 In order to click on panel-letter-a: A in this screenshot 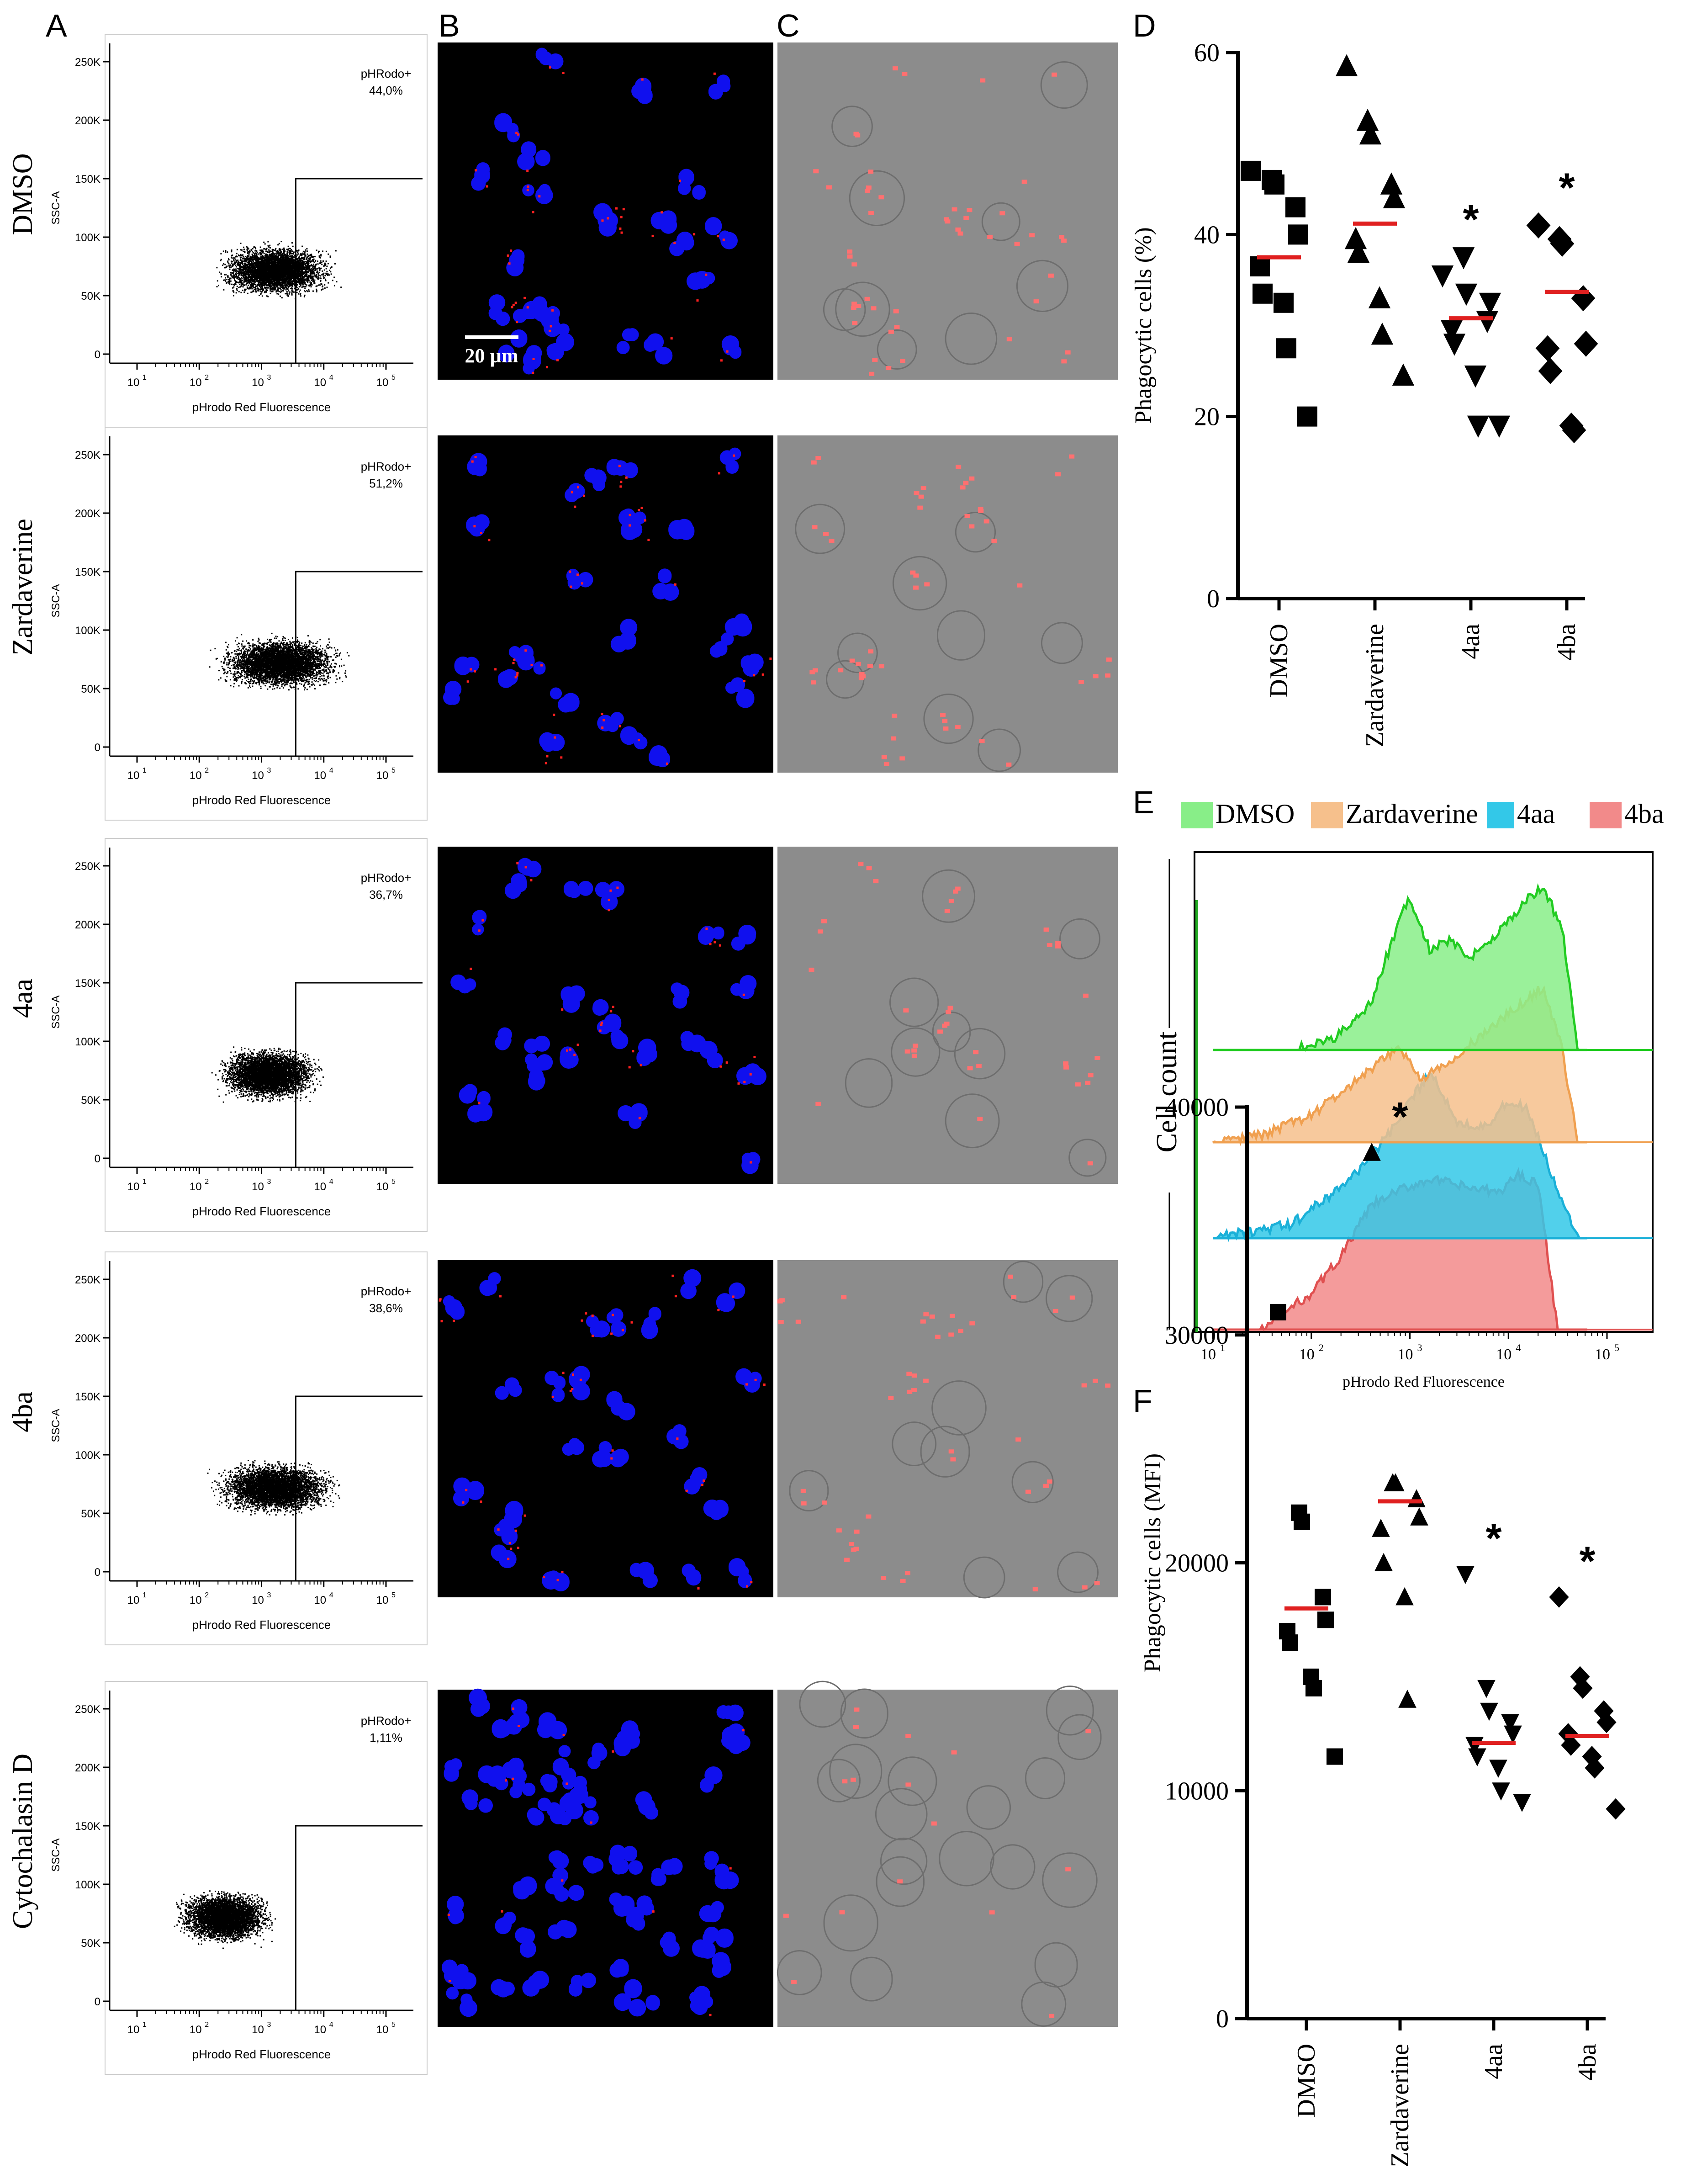, I will do `click(56, 26)`.